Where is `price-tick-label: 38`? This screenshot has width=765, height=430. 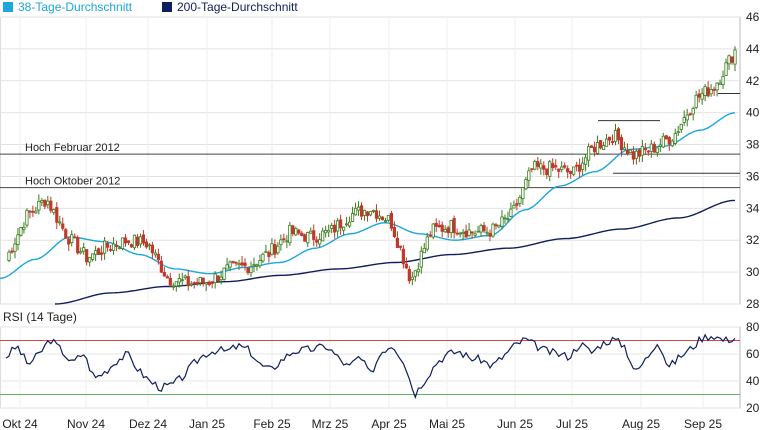
price-tick-label: 38 is located at coordinates (753, 145).